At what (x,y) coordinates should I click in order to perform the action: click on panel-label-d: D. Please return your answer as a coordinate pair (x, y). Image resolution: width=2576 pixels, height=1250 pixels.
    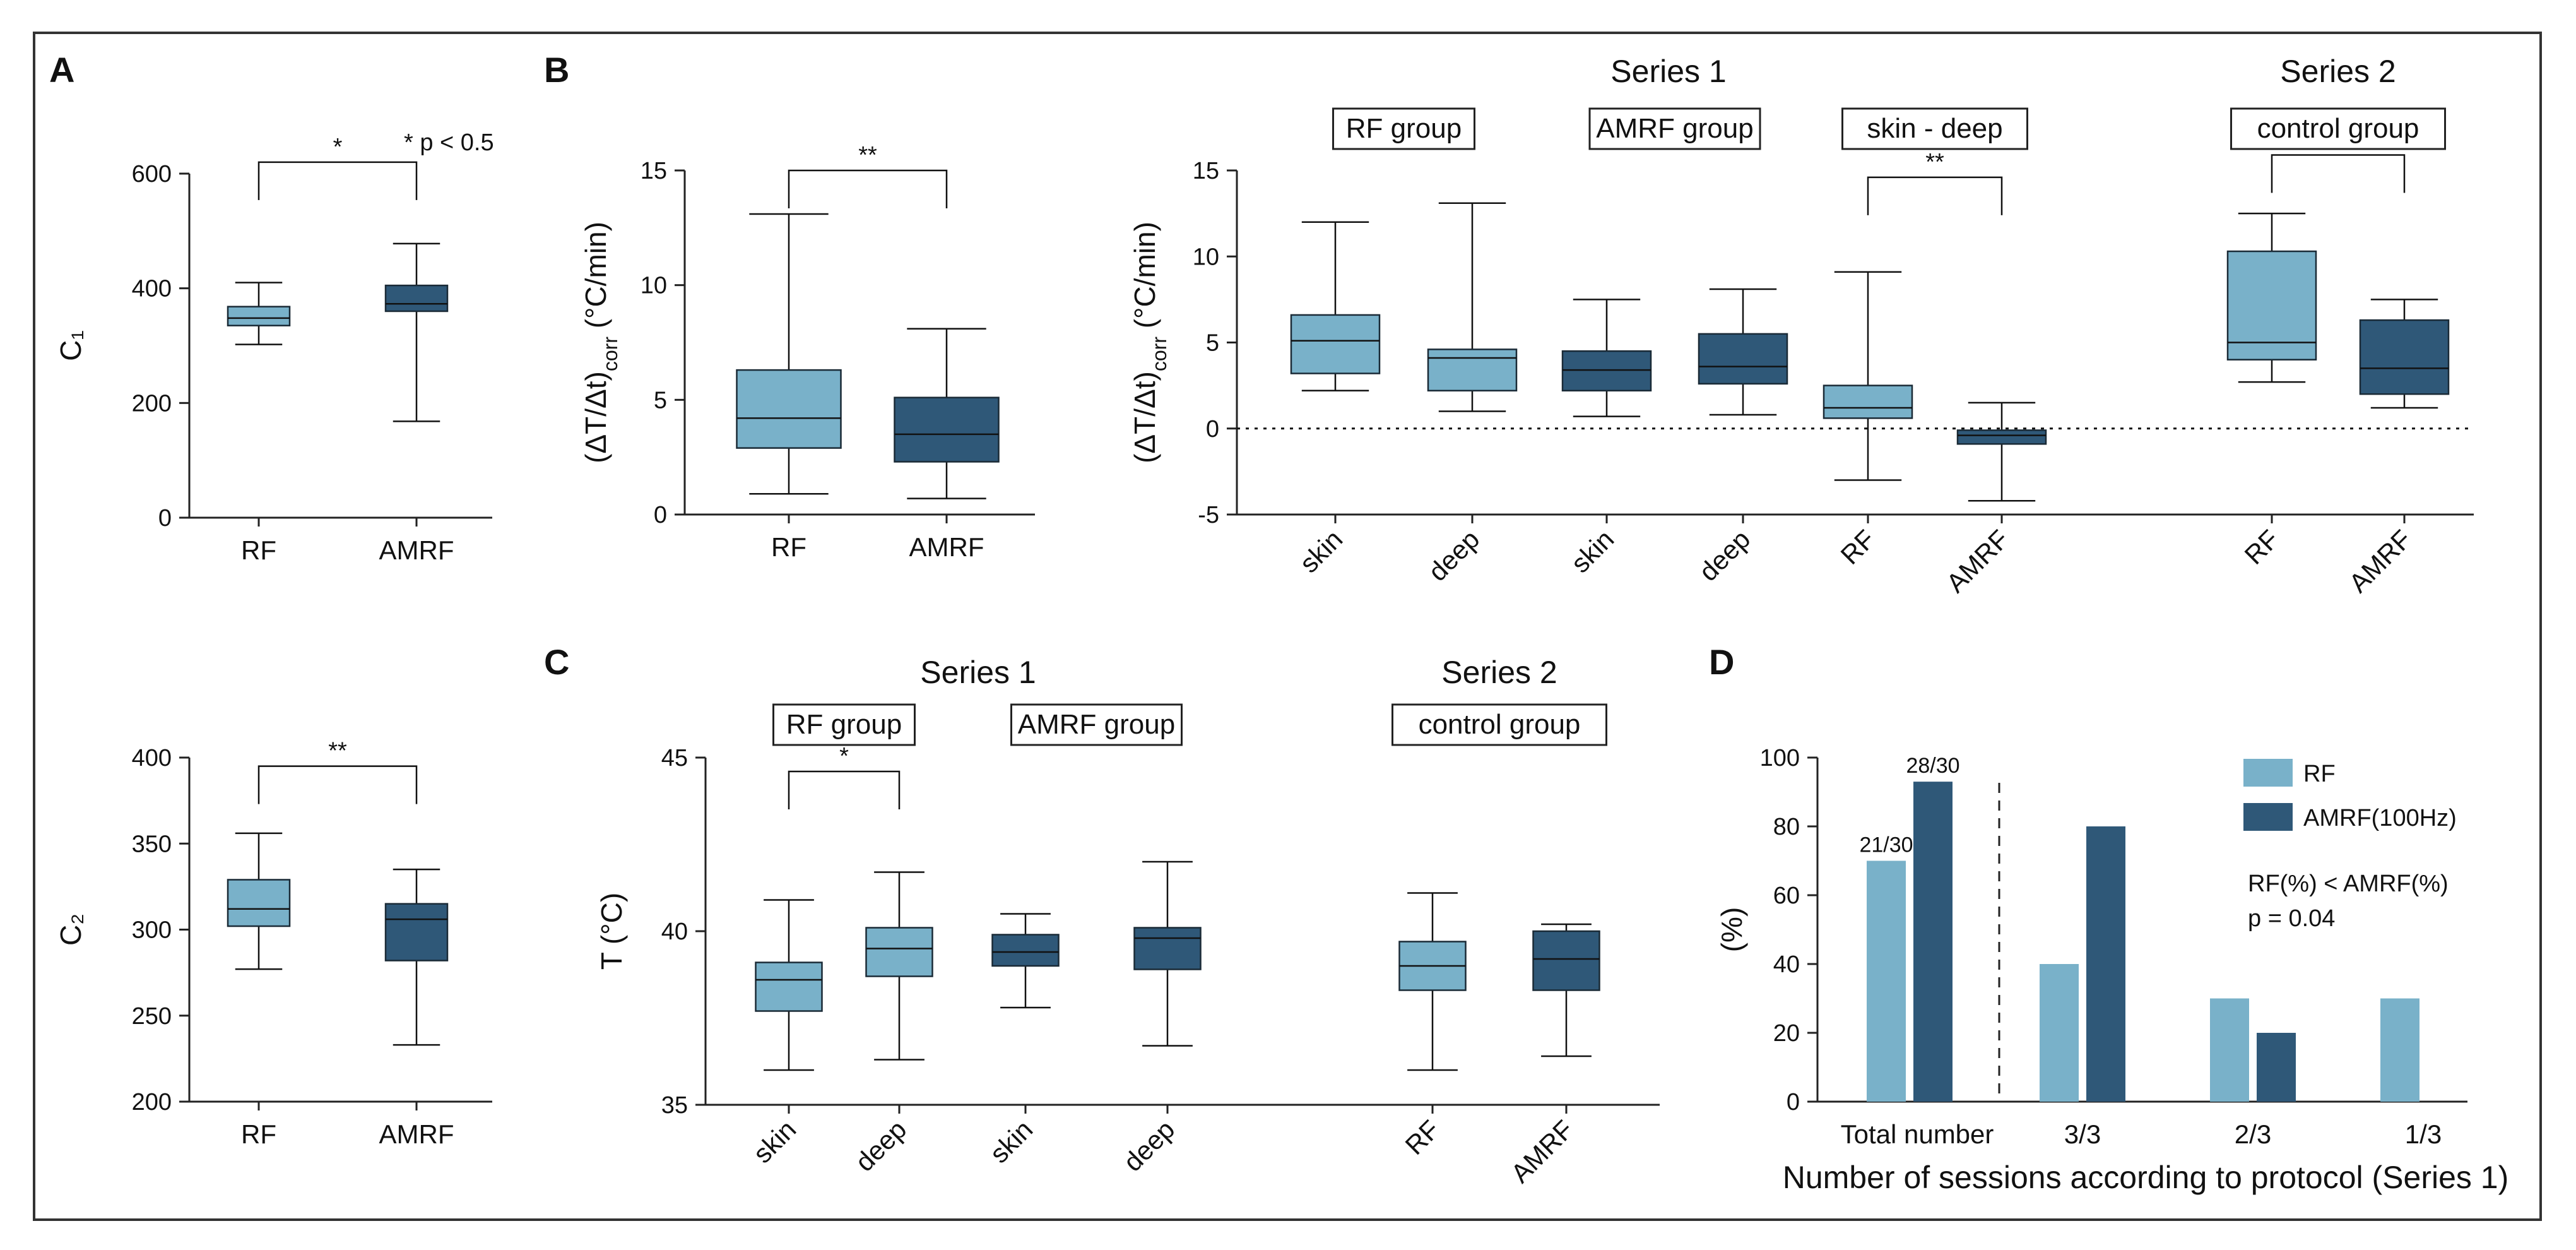
    Looking at the image, I should click on (1722, 662).